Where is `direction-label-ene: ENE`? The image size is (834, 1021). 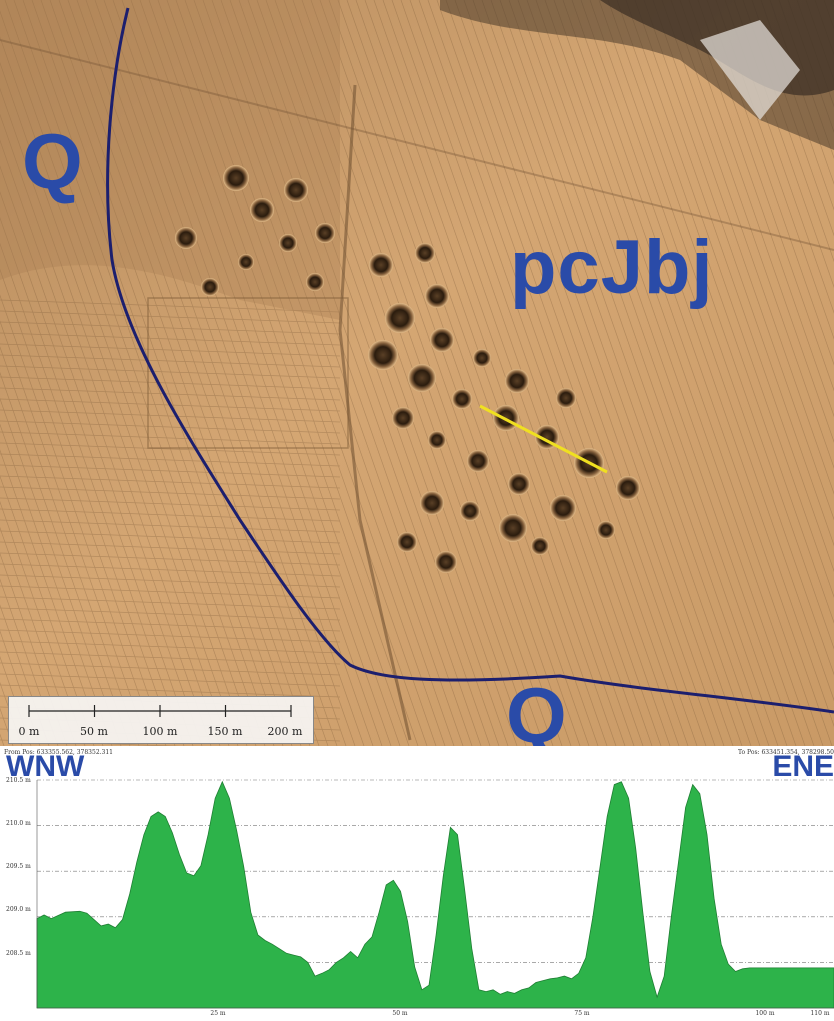
direction-label-ene: ENE is located at coordinates (803, 766).